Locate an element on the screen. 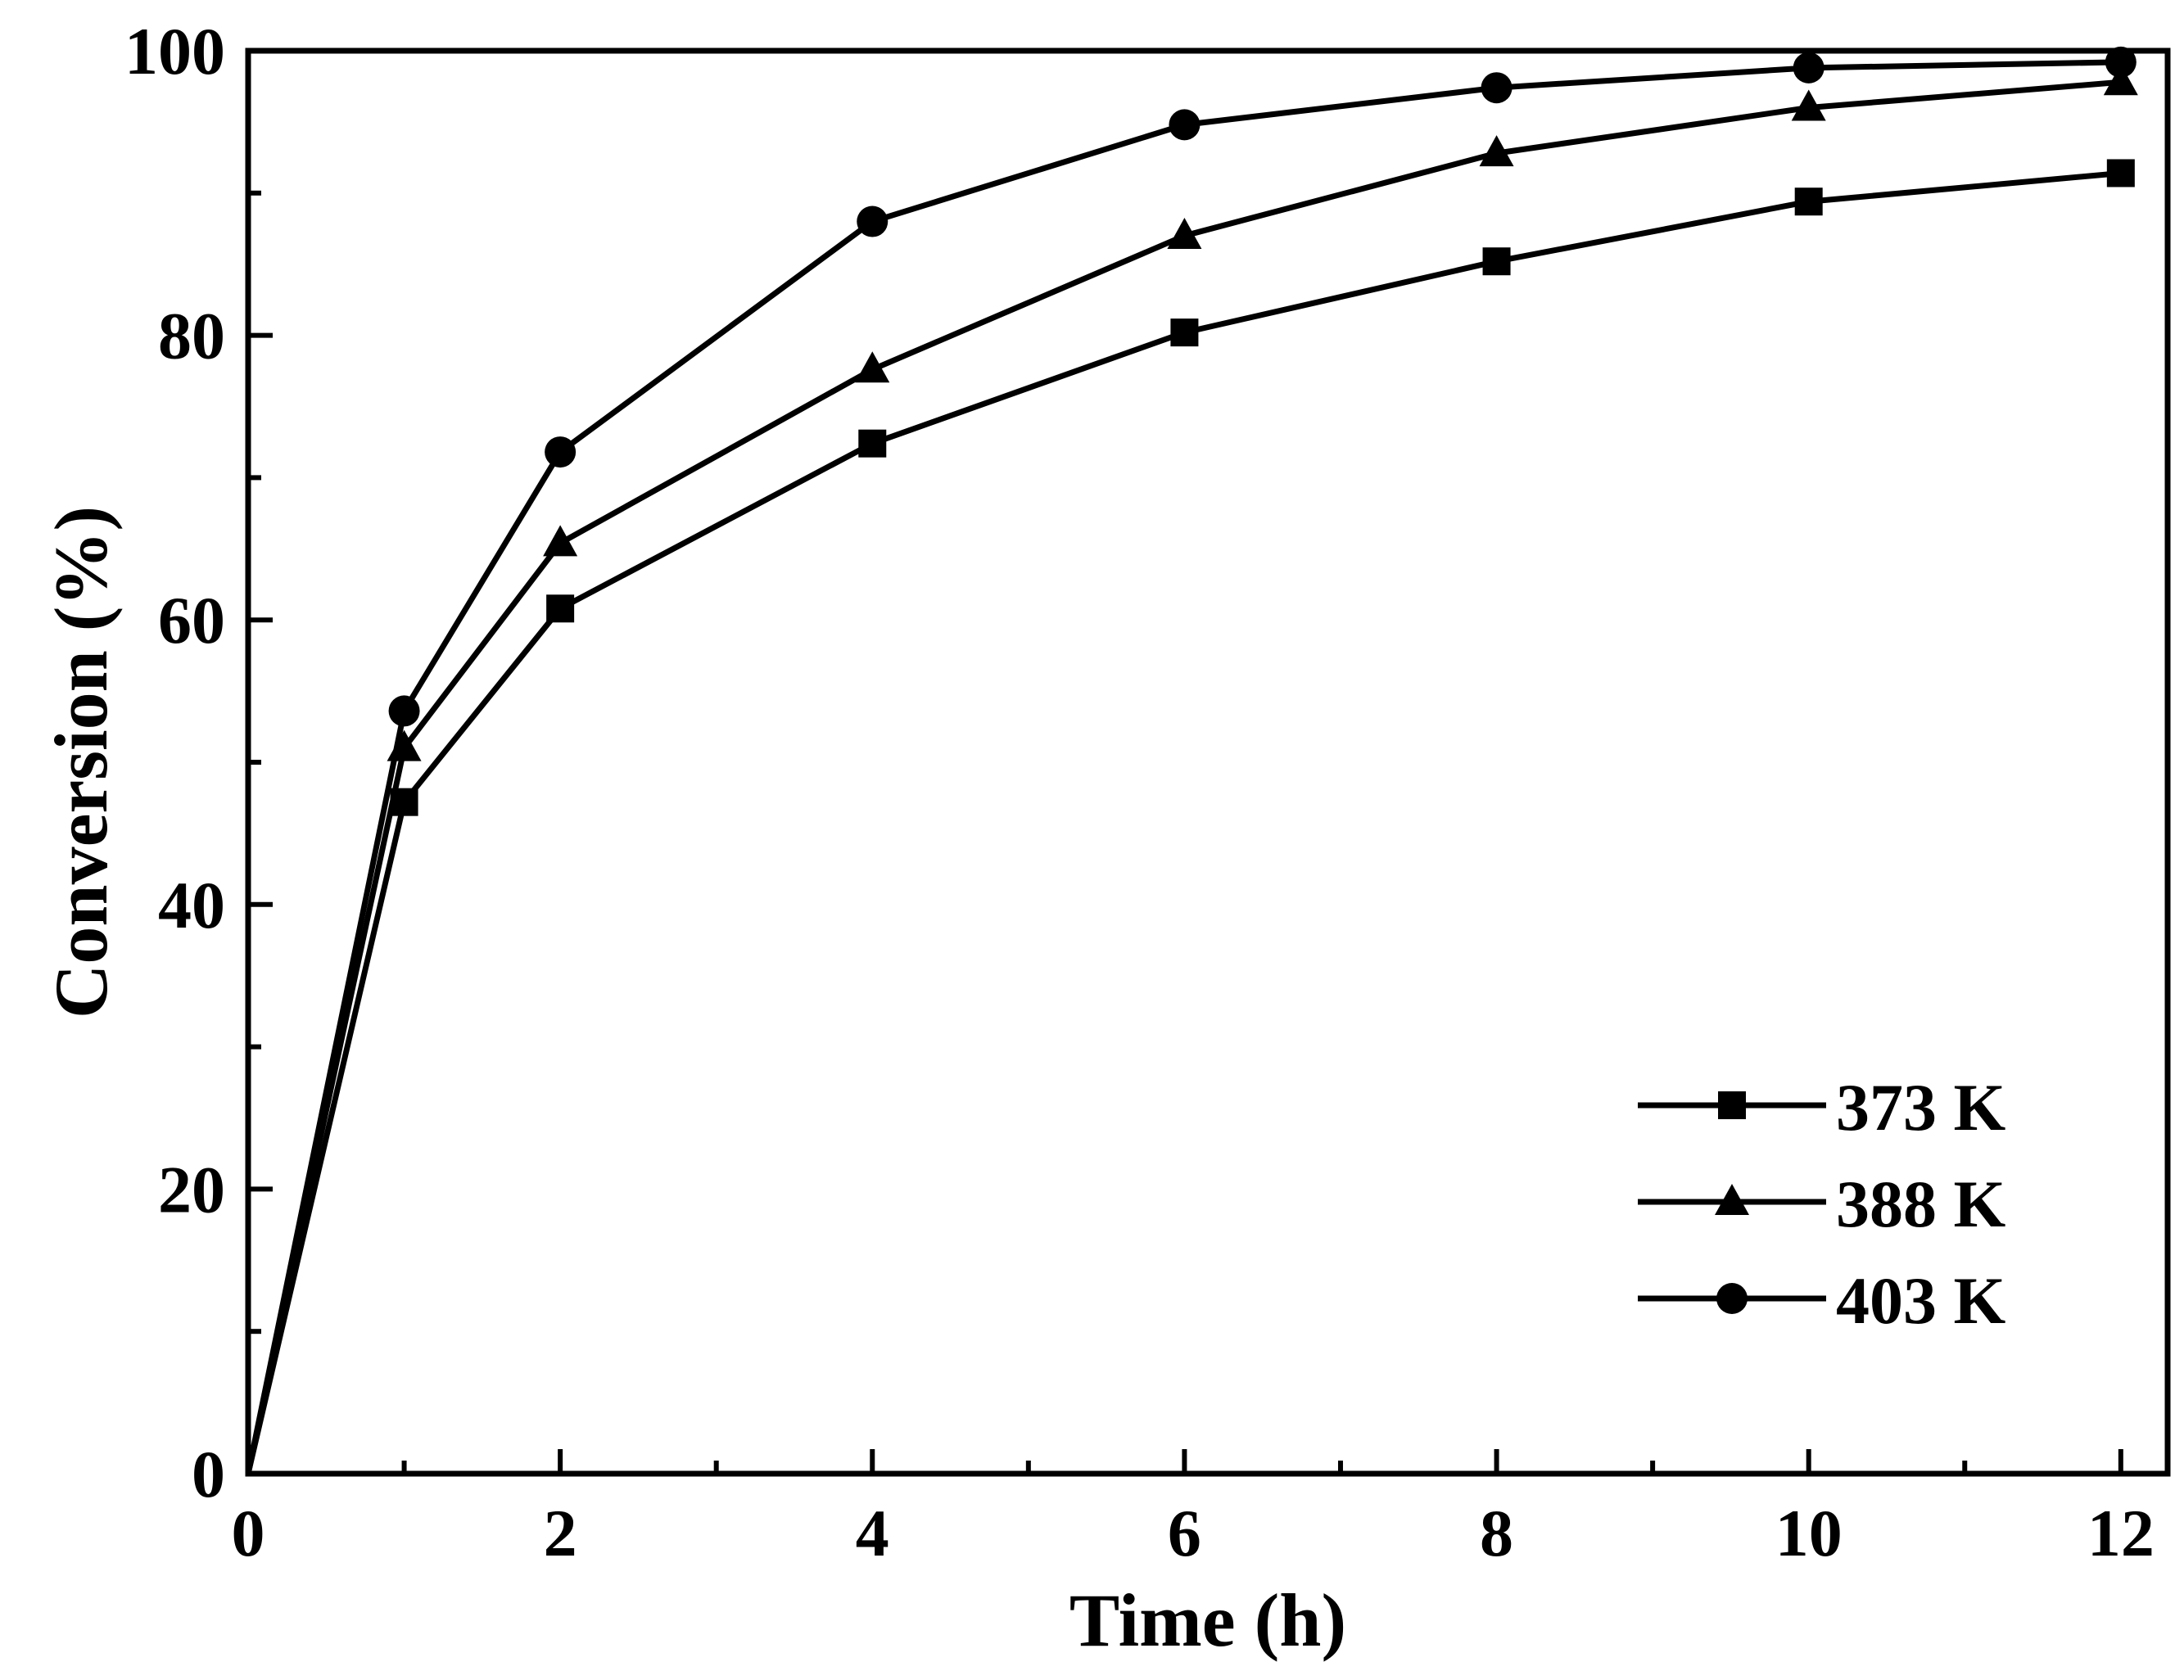 The height and width of the screenshot is (1680, 2184). legend-label: 403 K is located at coordinates (1921, 1301).